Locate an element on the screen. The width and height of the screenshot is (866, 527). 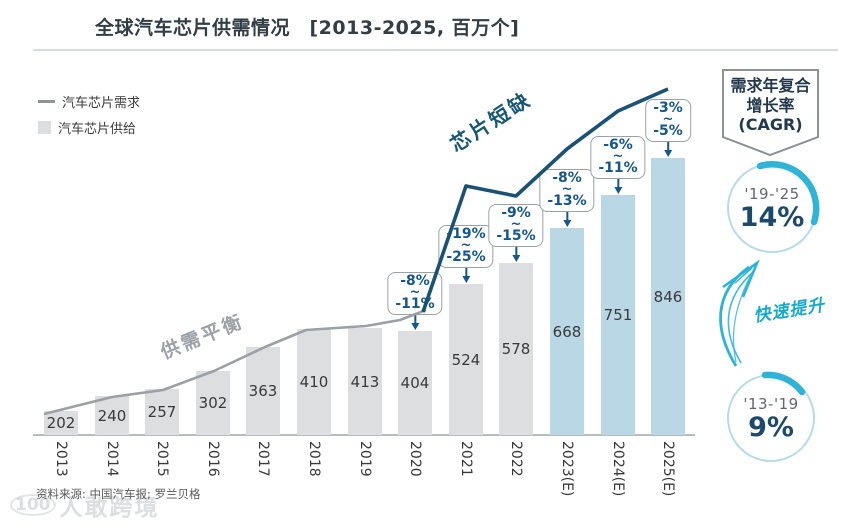
supply-bar-2015: 257 is located at coordinates (162, 412).